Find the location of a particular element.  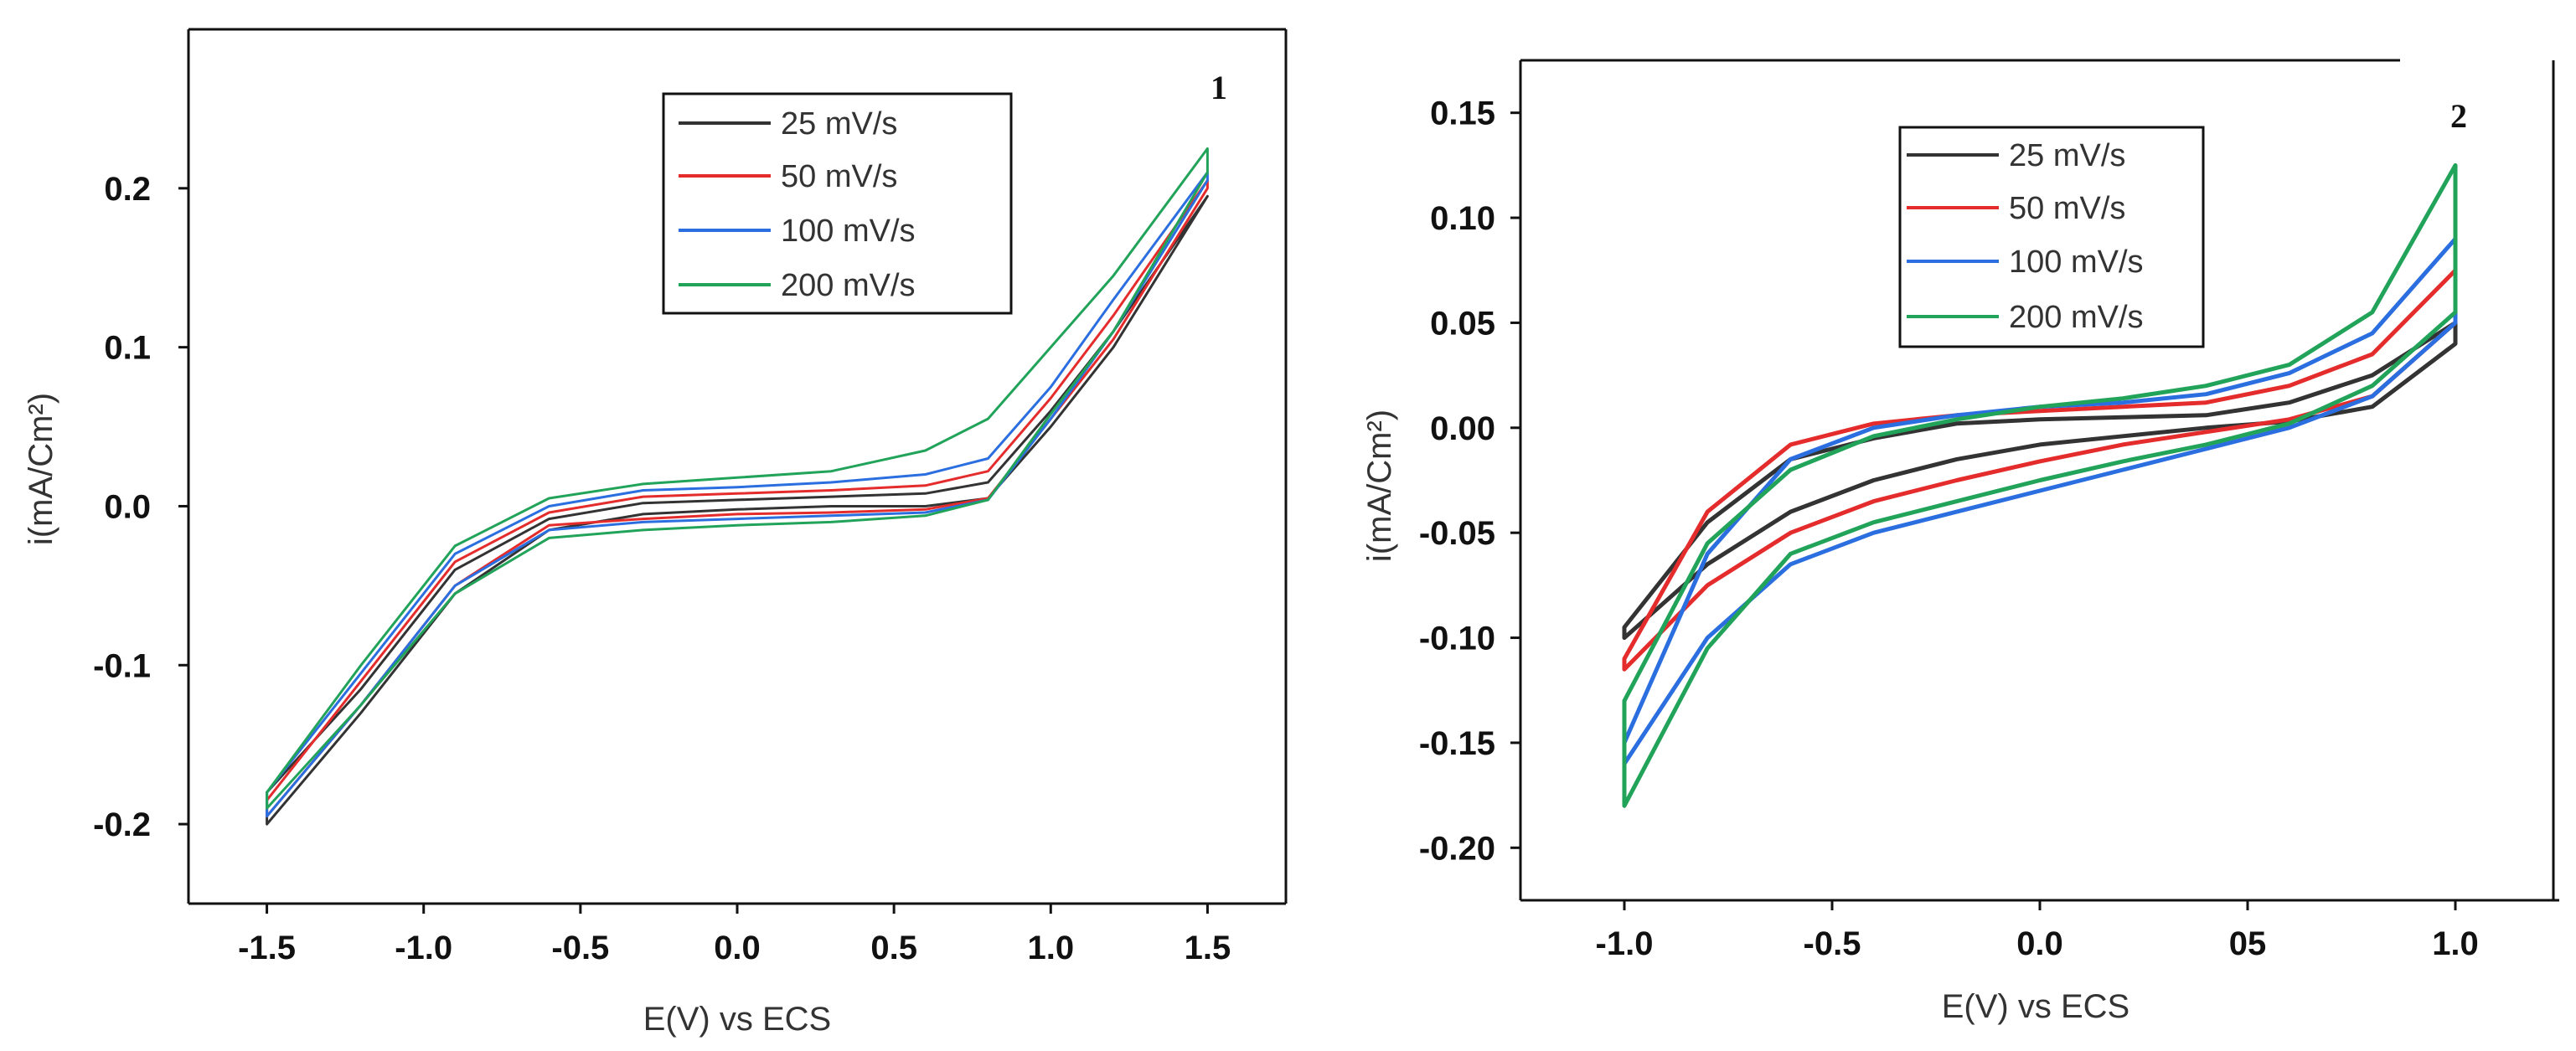

y-tick-label: 0.05 is located at coordinates (1462, 323).